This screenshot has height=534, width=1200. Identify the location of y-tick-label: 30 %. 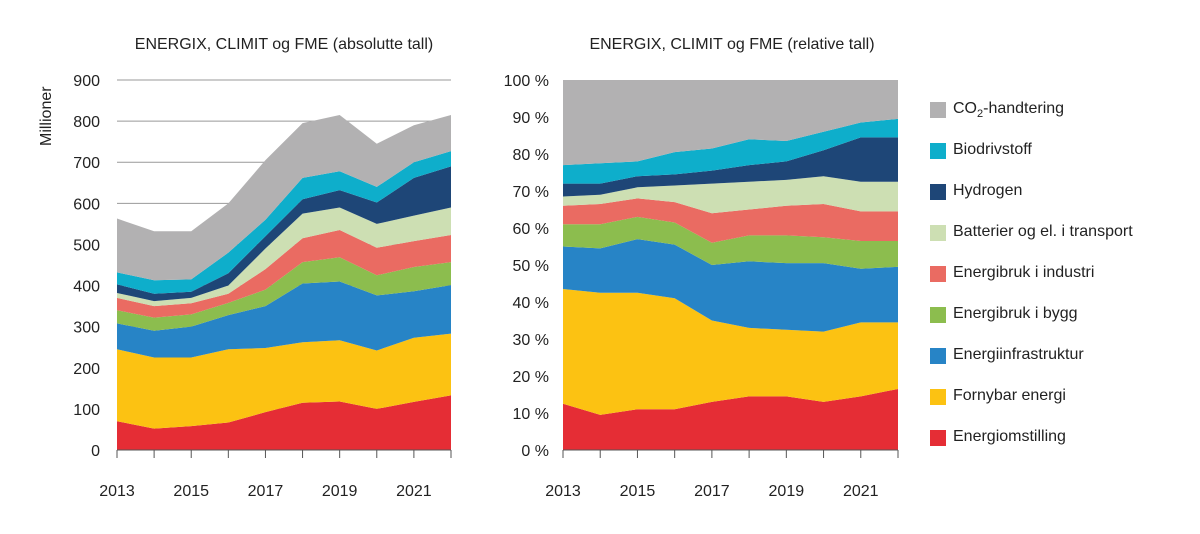
(531, 340).